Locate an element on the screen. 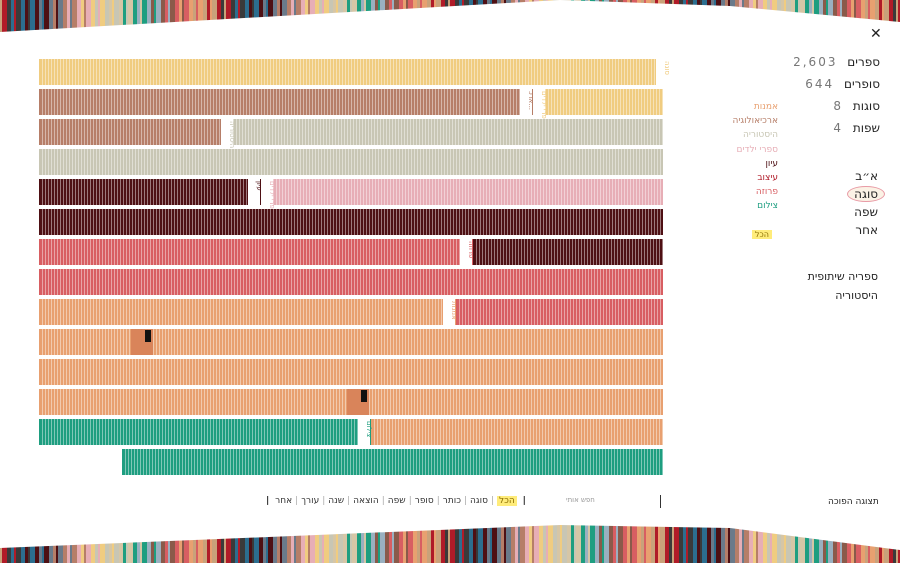  filter-2: כותר is located at coordinates (451, 501).